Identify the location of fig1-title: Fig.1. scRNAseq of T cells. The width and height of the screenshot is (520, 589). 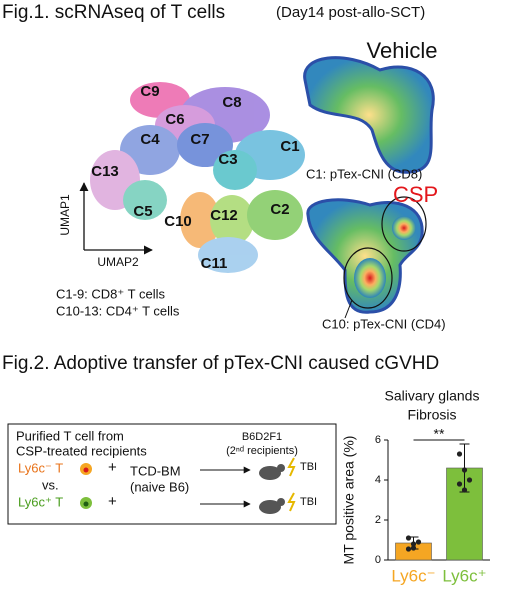
(113, 12).